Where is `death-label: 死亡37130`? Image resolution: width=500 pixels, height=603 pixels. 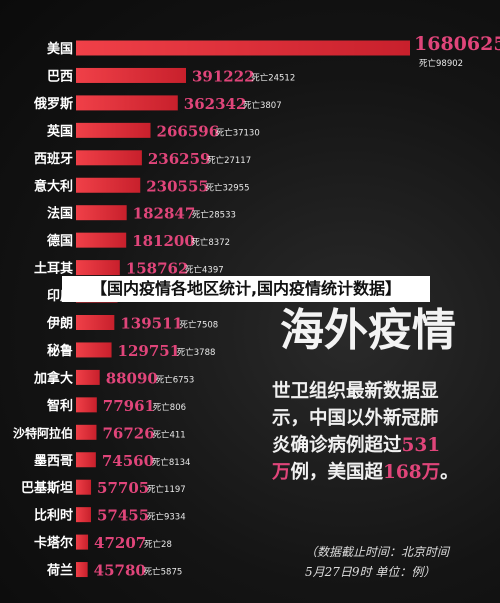
death-label: 死亡37130 is located at coordinates (238, 132).